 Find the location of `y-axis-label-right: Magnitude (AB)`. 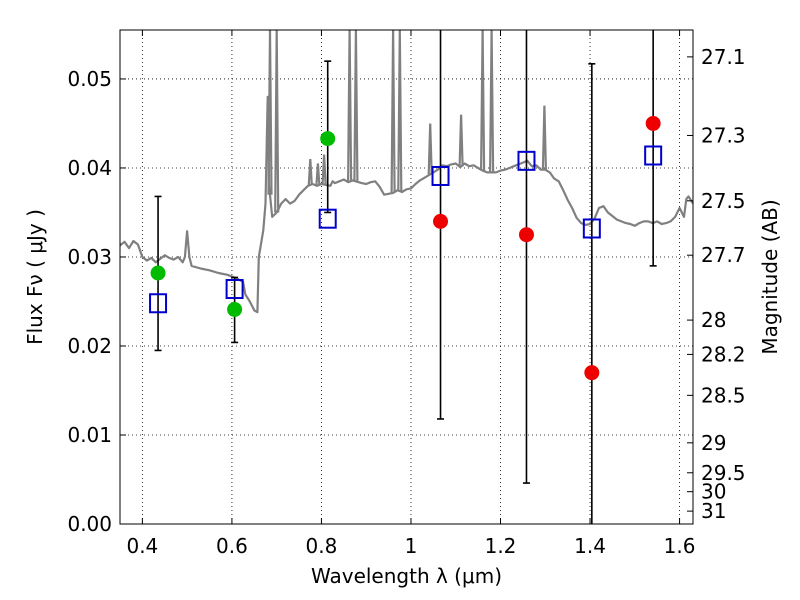

y-axis-label-right: Magnitude (AB) is located at coordinates (770, 276).